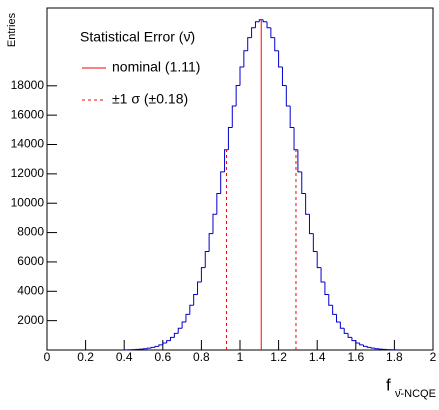  I want to click on y-tick-label: 8000, so click(30, 232).